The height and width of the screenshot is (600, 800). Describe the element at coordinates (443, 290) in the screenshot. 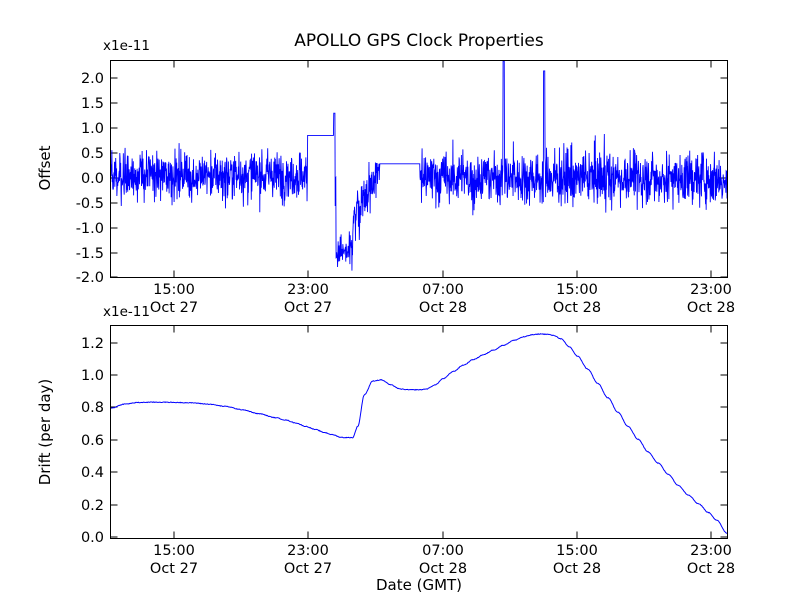

I see `offset-xtick-time: 07:00` at that location.